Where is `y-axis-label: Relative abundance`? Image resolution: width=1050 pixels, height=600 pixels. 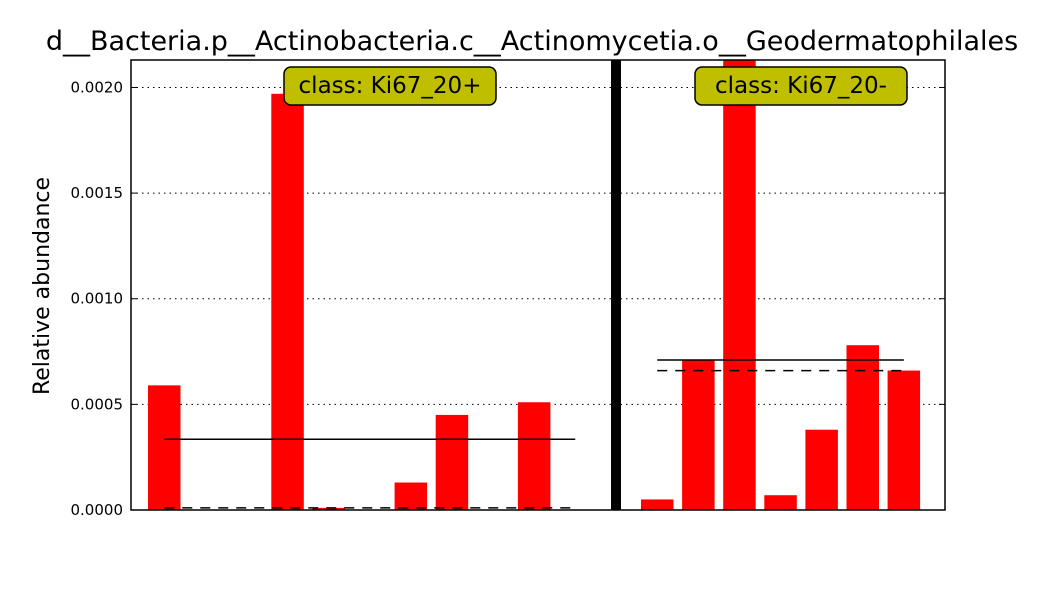 y-axis-label: Relative abundance is located at coordinates (42, 286).